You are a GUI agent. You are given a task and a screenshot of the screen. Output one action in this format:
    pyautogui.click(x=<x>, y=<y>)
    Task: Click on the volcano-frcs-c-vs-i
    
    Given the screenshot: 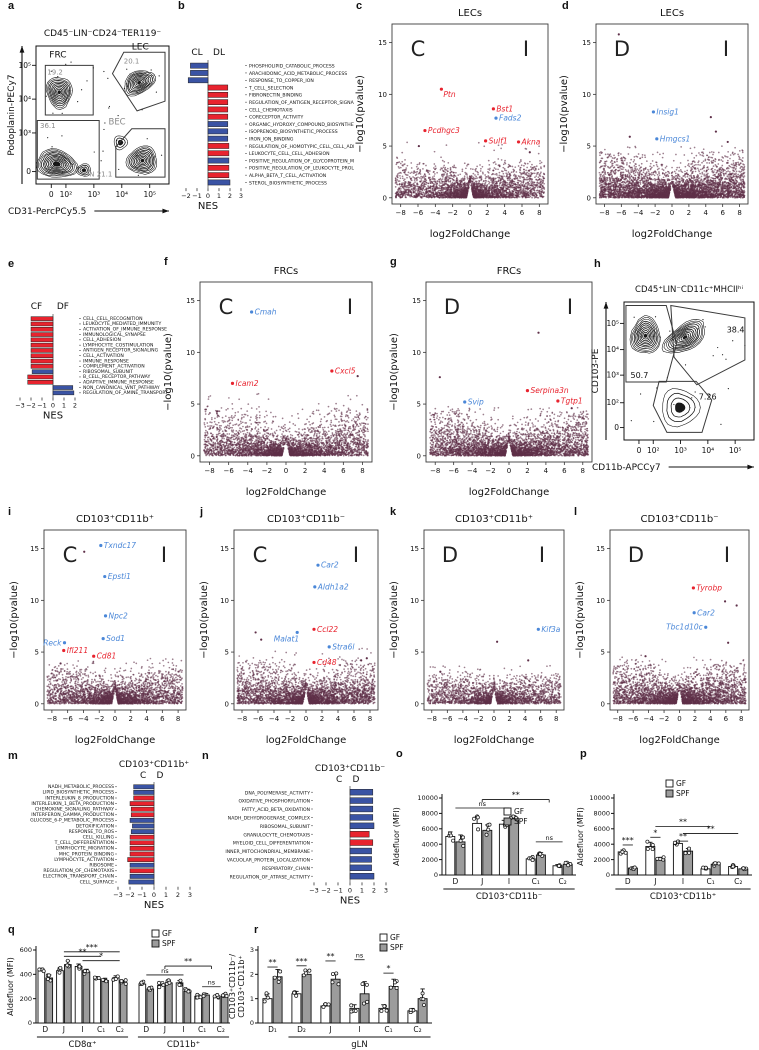 What is the action you would take?
    pyautogui.click(x=271, y=383)
    